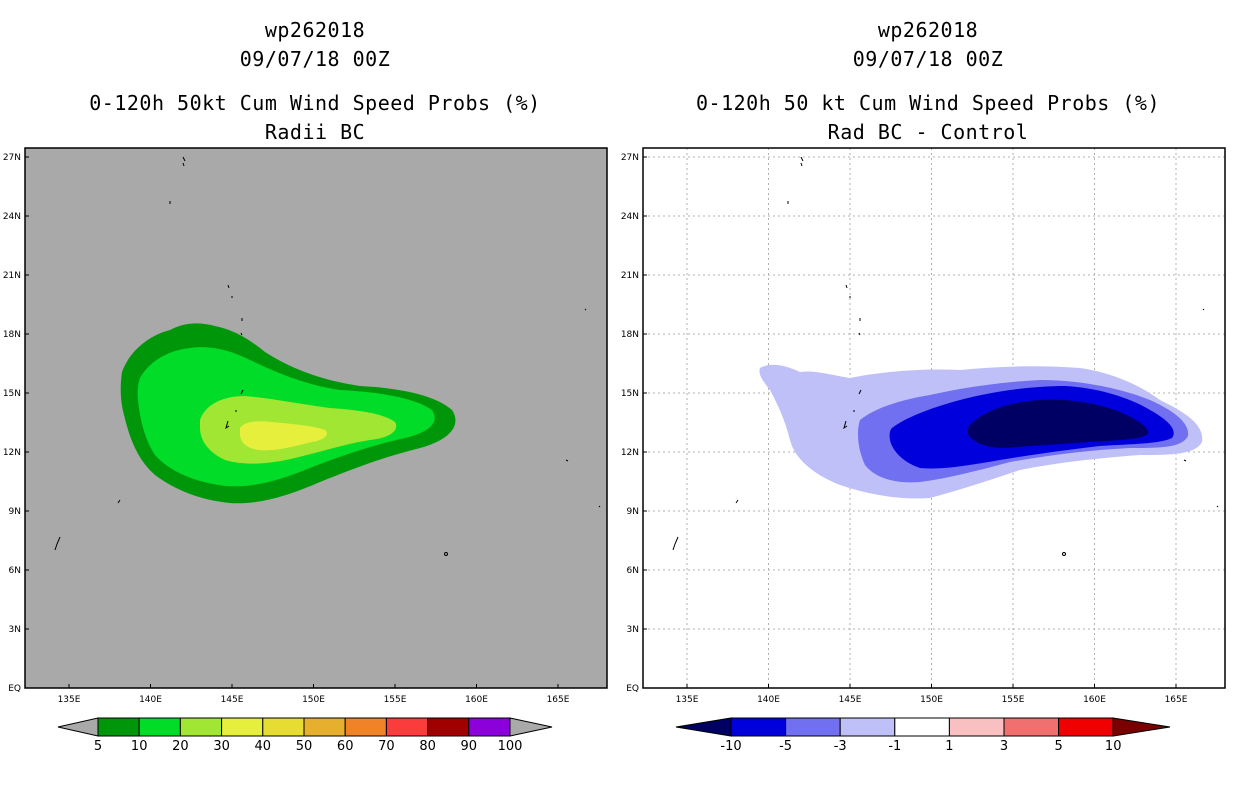  I want to click on right-lat-label: 21N, so click(630, 276).